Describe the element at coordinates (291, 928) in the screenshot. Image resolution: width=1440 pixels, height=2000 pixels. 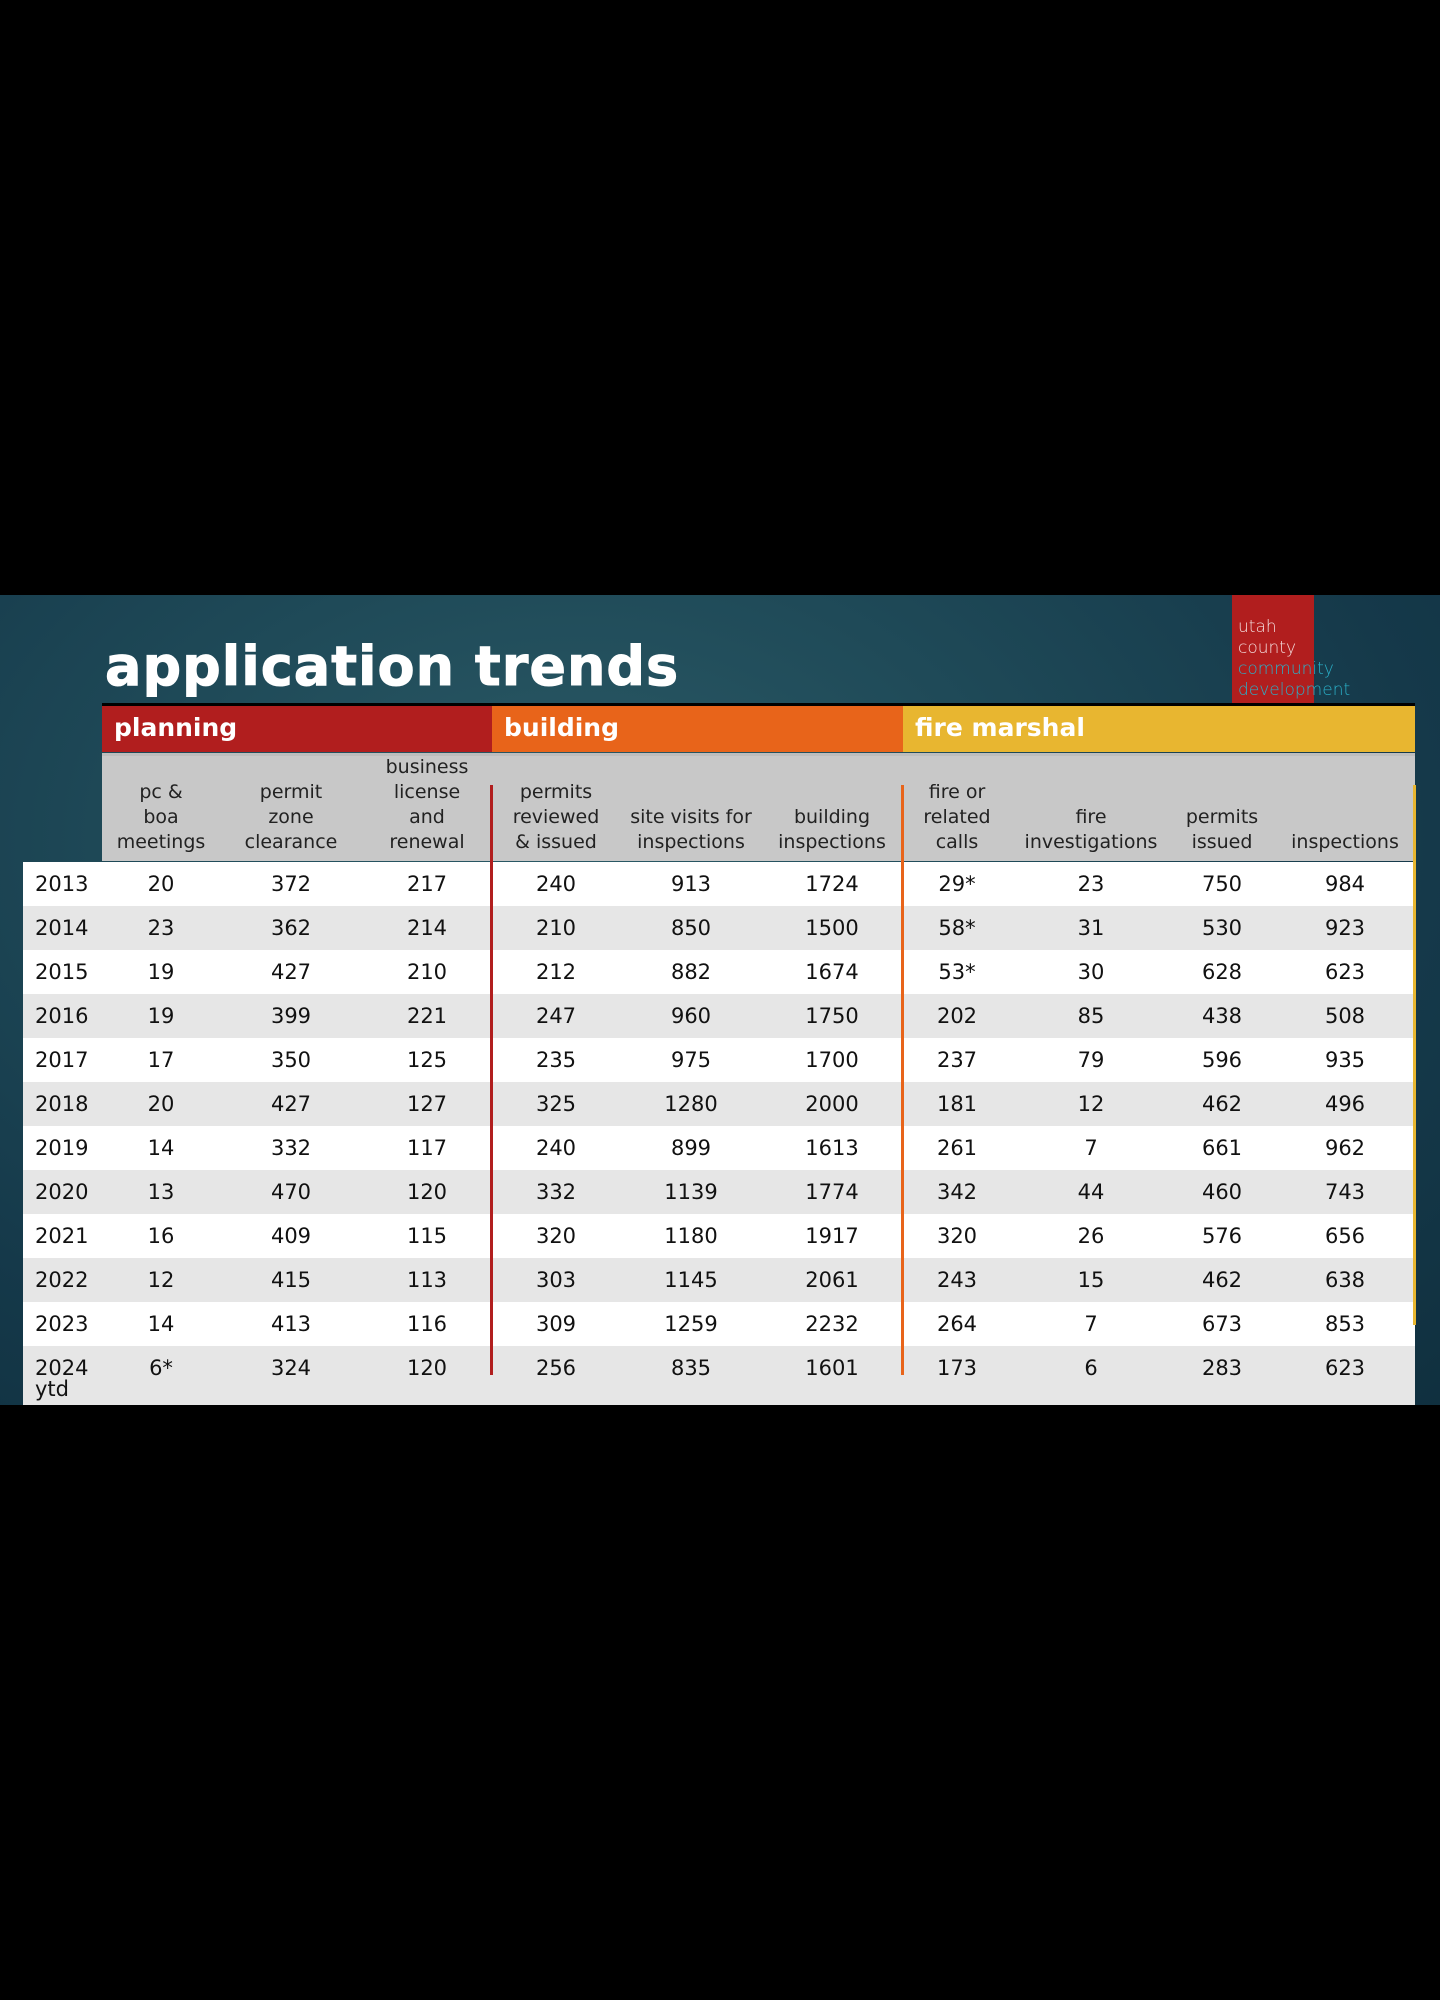
I see `table-cell: 362` at that location.